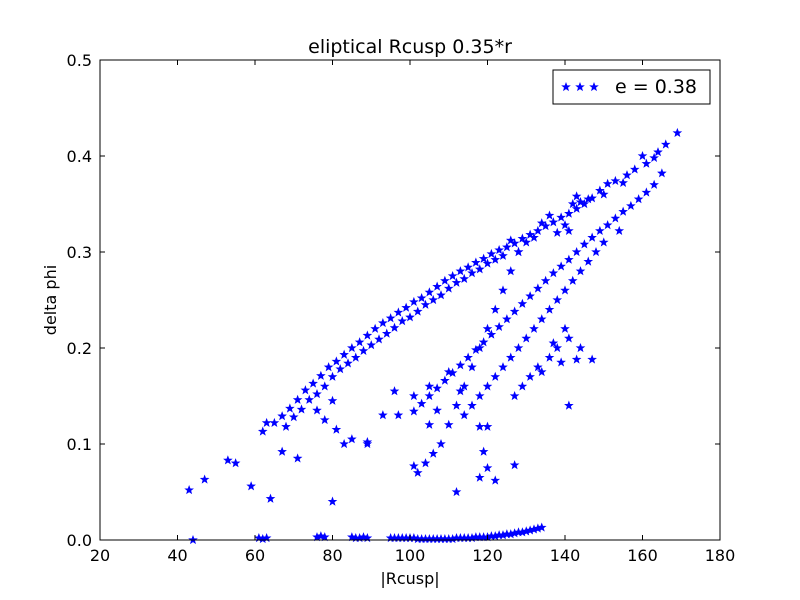  What do you see at coordinates (50, 300) in the screenshot?
I see `y-axis-label: delta phi` at bounding box center [50, 300].